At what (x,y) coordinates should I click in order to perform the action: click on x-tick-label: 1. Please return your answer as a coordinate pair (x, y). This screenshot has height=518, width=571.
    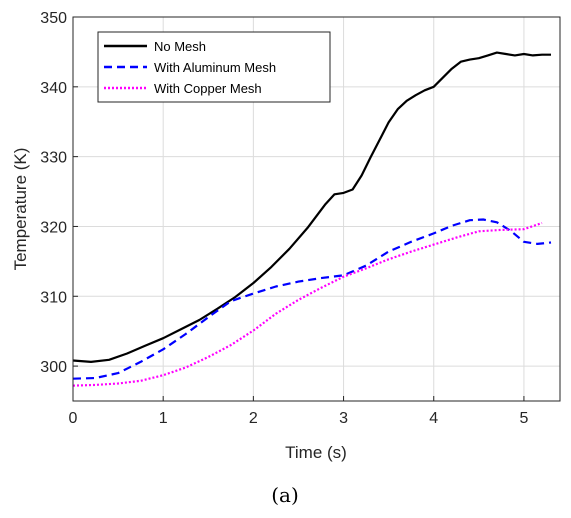
    Looking at the image, I should click on (163, 418).